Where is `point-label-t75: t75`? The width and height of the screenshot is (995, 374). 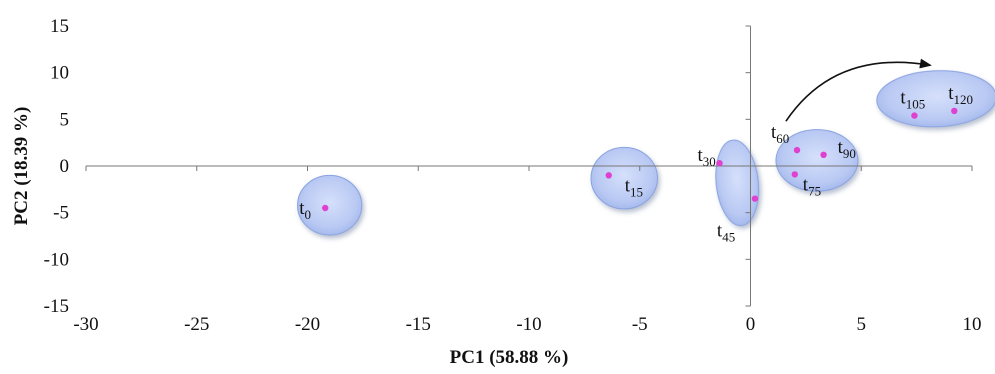
point-label-t75: t75 is located at coordinates (812, 186).